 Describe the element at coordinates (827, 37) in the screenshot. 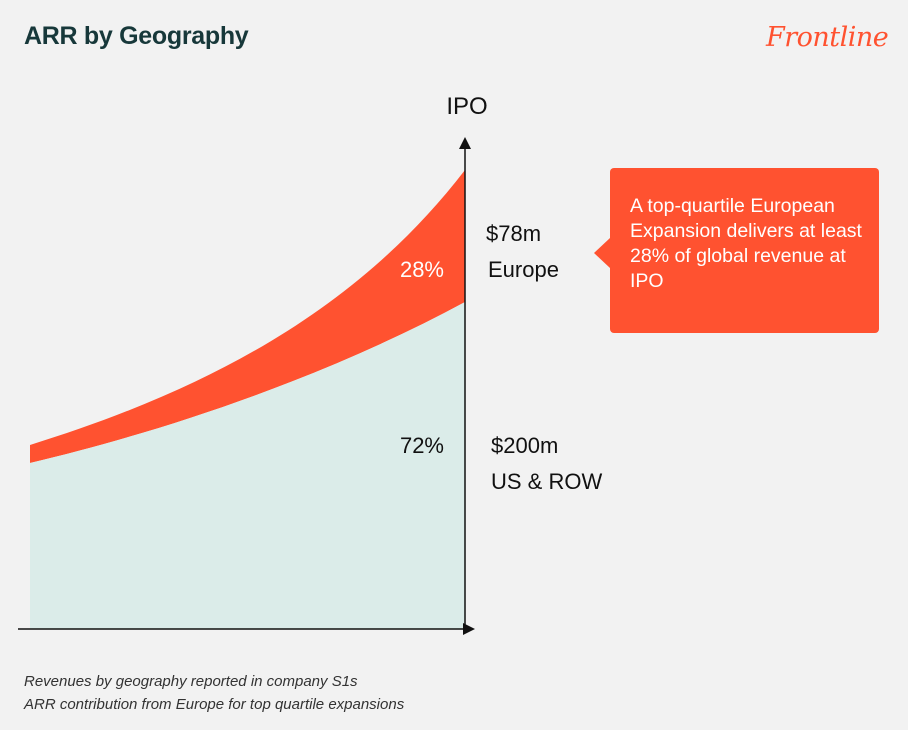

I see `frontline-logo: Frontline` at that location.